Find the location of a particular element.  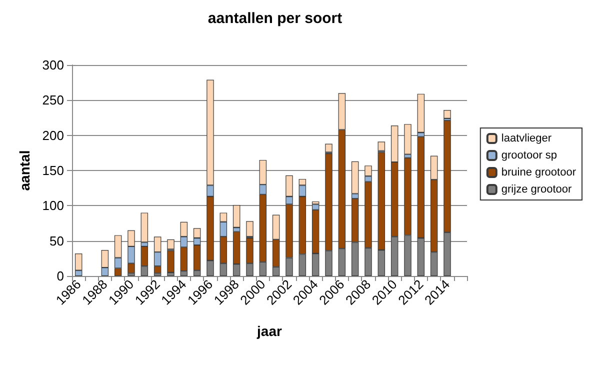

y-tick-label: 250 is located at coordinates (53, 100).